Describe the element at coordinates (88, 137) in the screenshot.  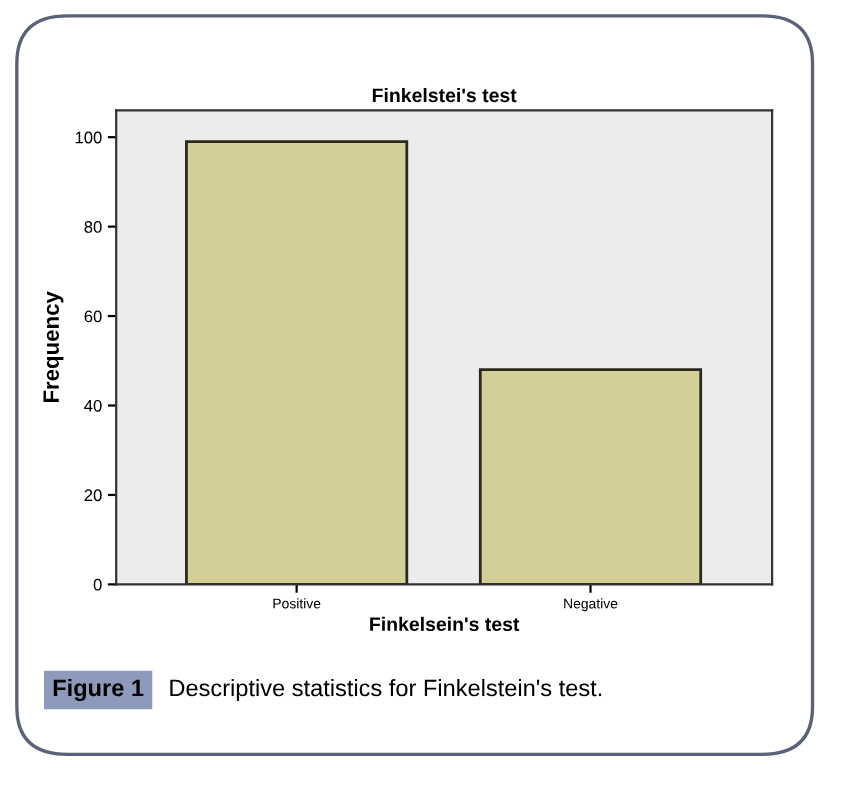
I see `y-tick-label: 100` at that location.